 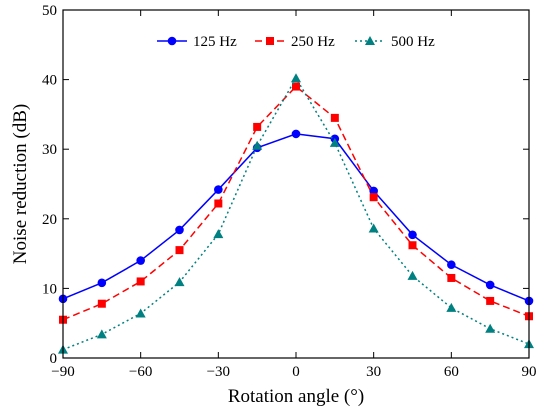 I want to click on legend: 125 Hz 250 Hz 500 Hz, so click(x=296, y=42).